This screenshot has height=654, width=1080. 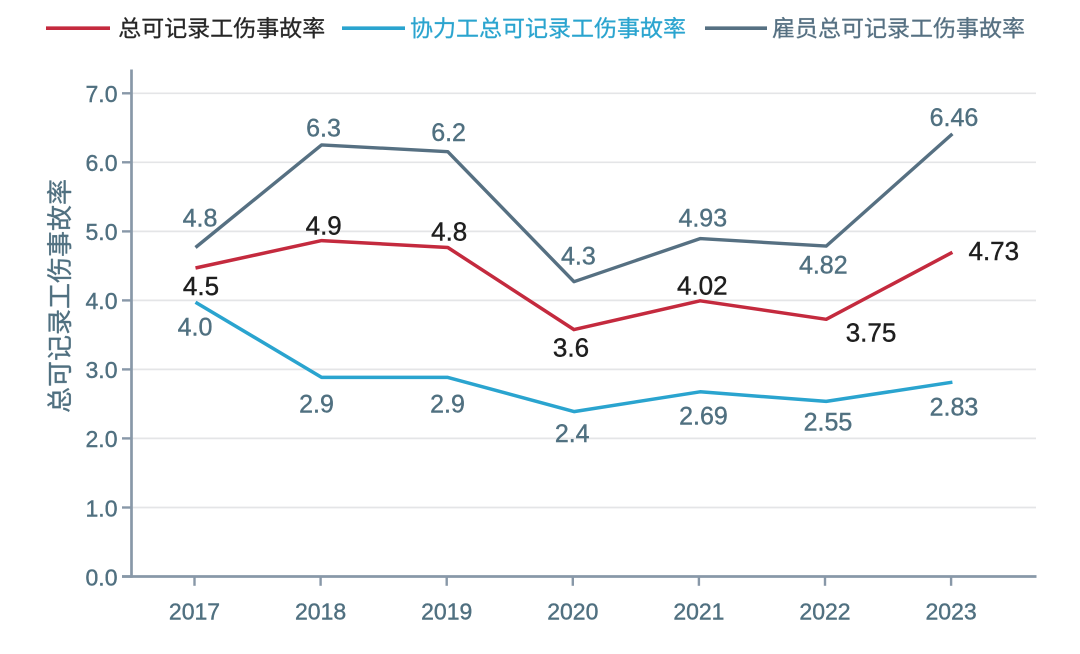 I want to click on svg-text: 2023, so click(x=951, y=612).